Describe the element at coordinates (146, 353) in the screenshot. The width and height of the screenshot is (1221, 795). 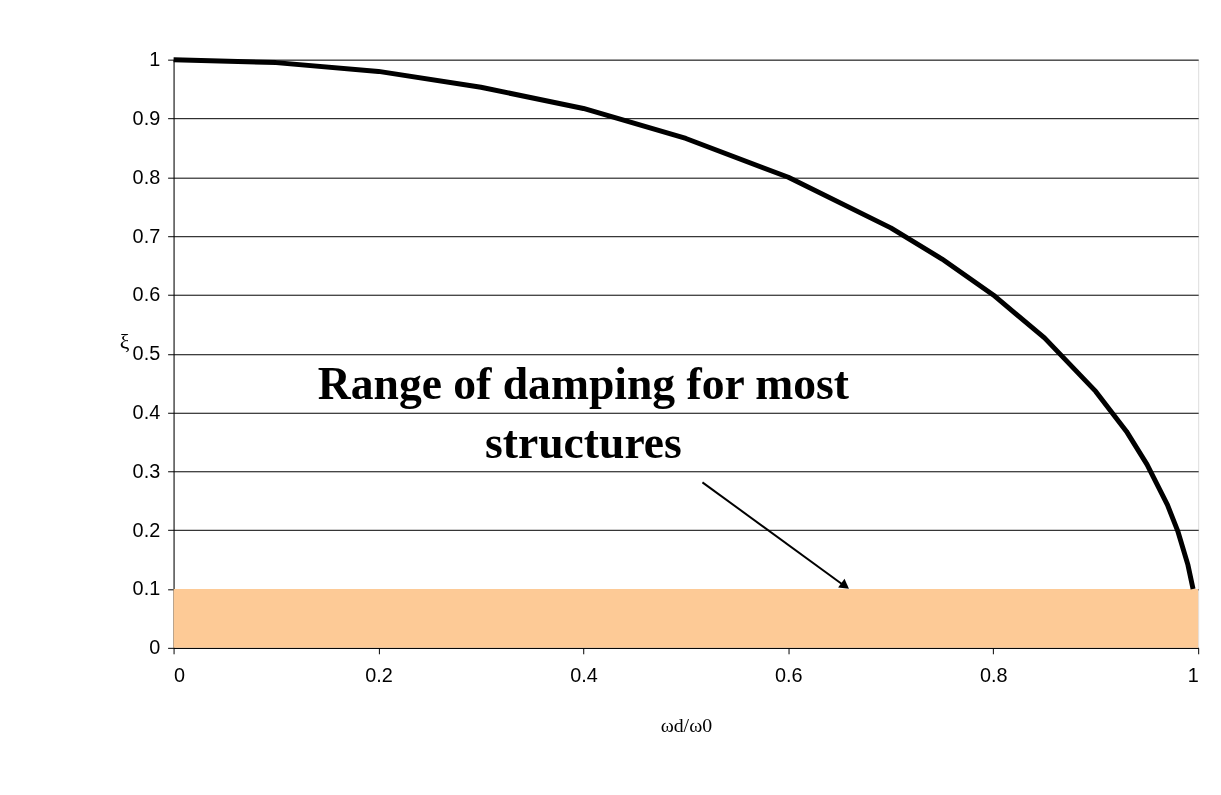
I see `y-tick-label: 0.5` at that location.